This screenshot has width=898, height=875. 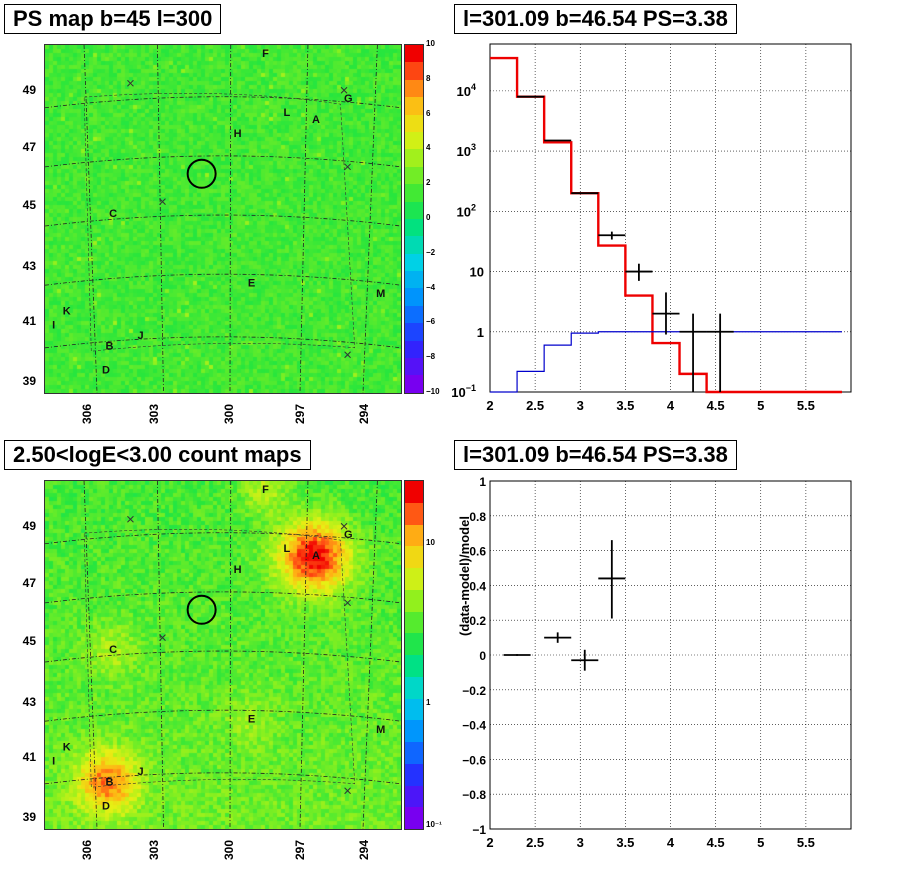 What do you see at coordinates (219, 222) in the screenshot?
I see `ps-map-roi-outline` at bounding box center [219, 222].